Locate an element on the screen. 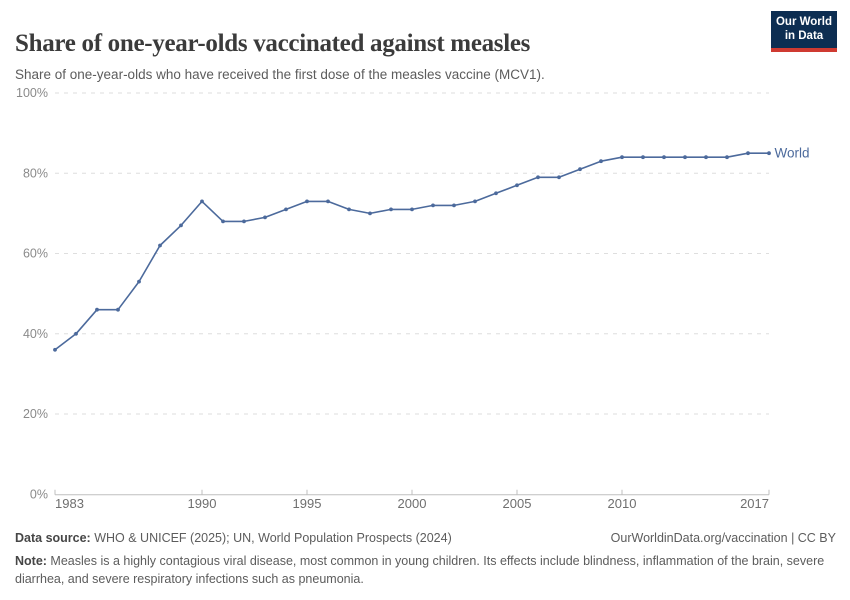  x-tick-label-1995: 1995 is located at coordinates (307, 503).